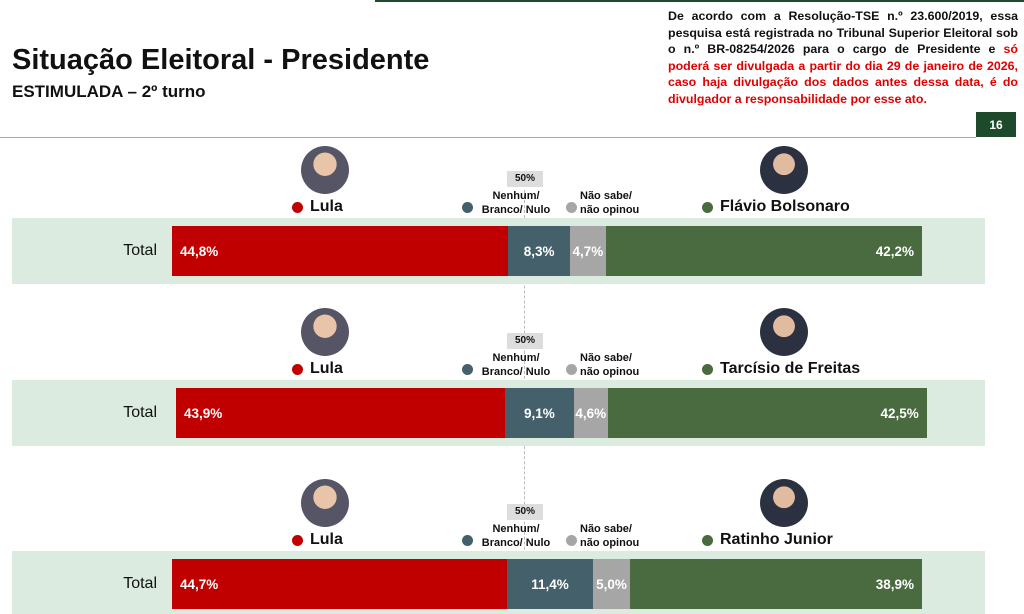  What do you see at coordinates (785, 206) in the screenshot?
I see `legend-label: Flávio Bolsonaro` at bounding box center [785, 206].